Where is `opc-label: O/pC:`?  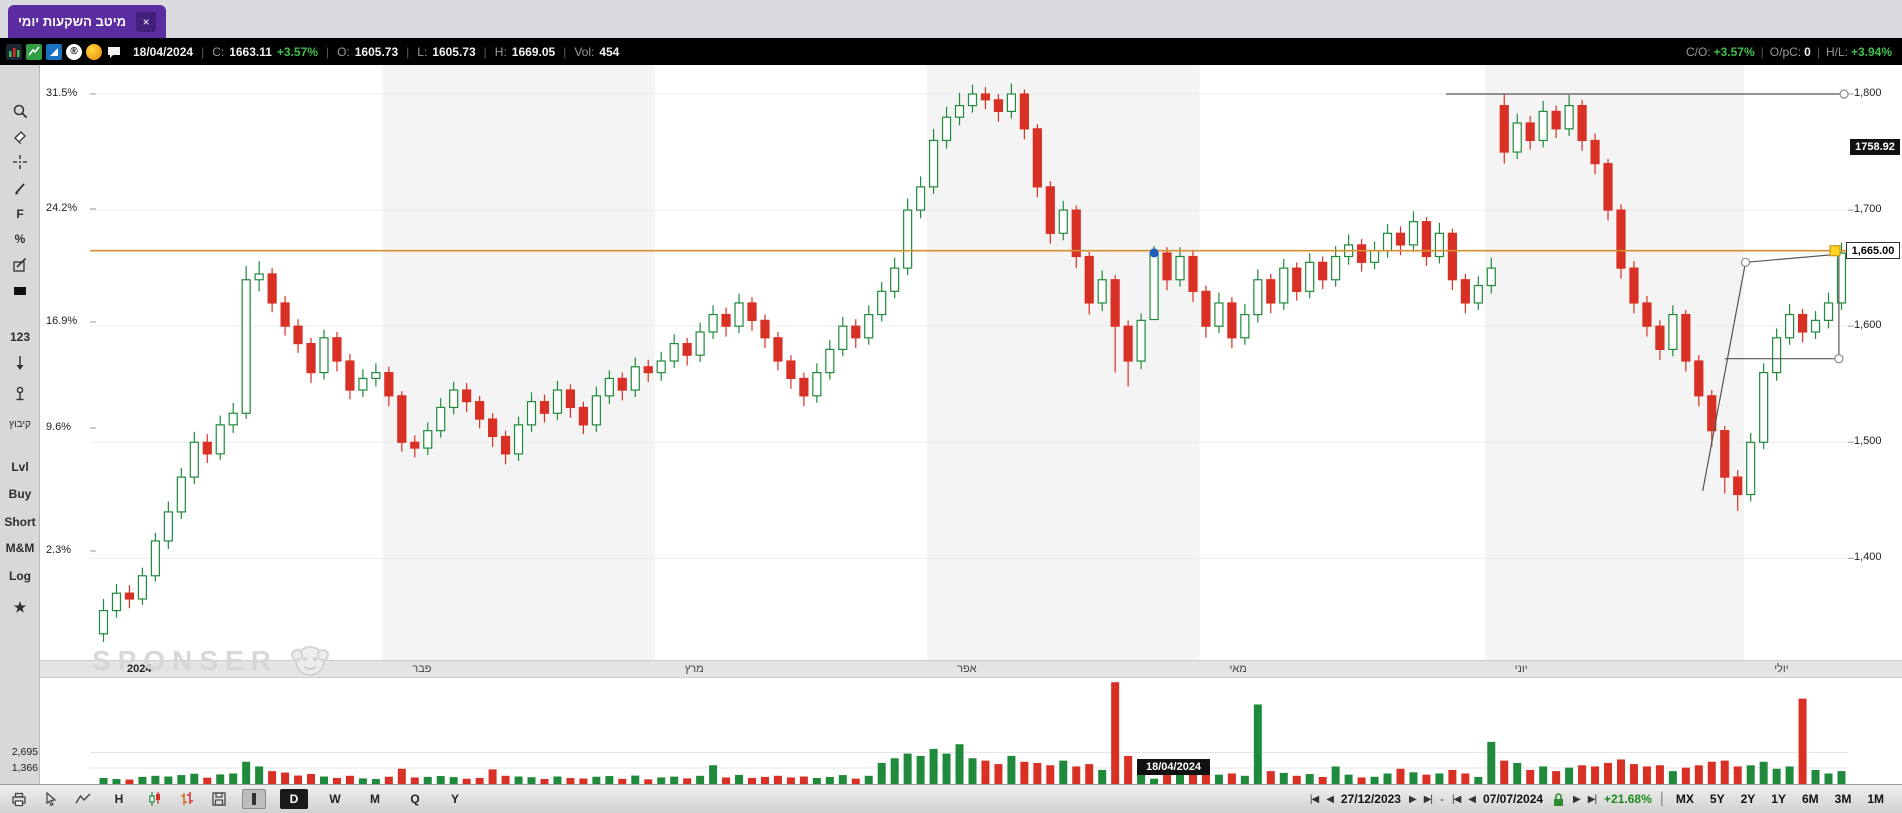
opc-label: O/pC: is located at coordinates (1785, 51).